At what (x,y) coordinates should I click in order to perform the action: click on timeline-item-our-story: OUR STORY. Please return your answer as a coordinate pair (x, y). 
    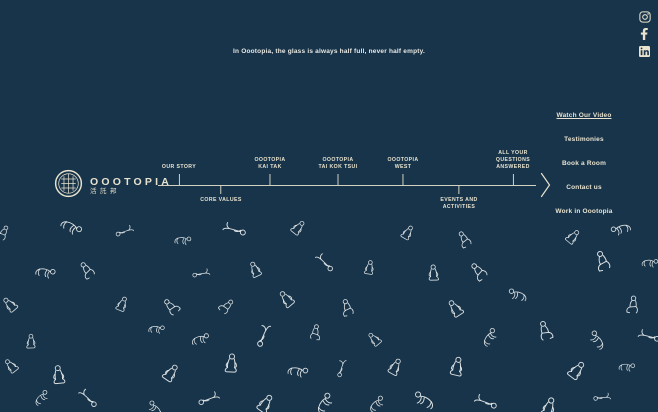
    Looking at the image, I should click on (179, 174).